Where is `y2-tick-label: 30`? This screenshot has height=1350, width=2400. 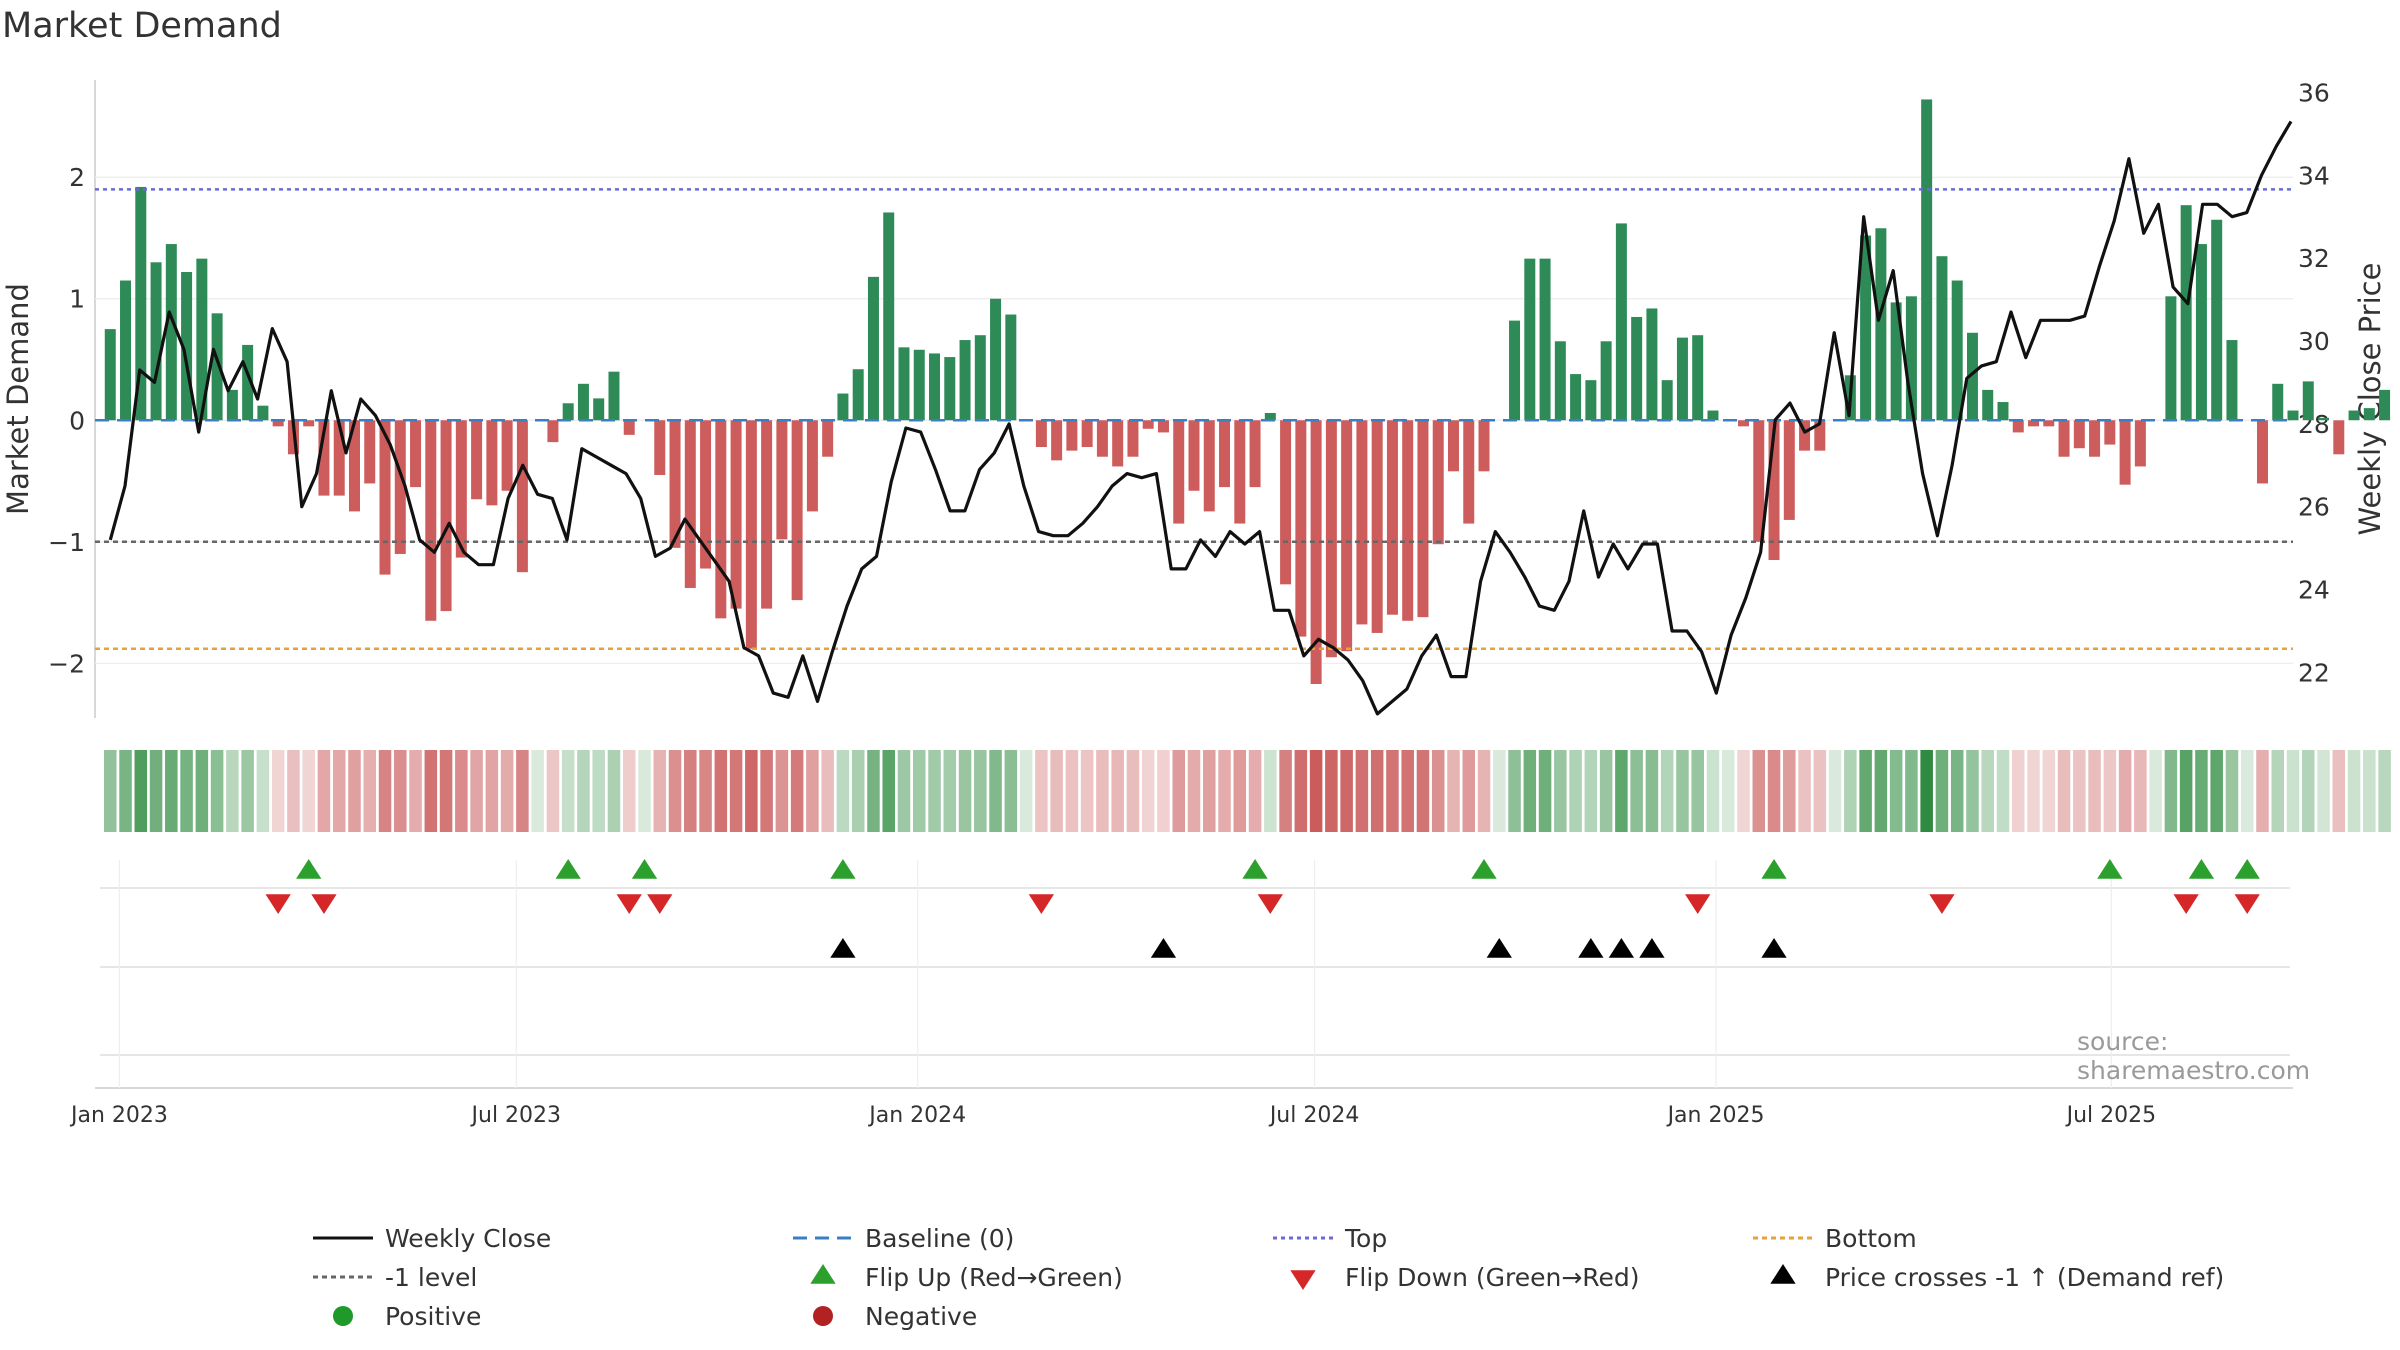 y2-tick-label: 30 is located at coordinates (2314, 341).